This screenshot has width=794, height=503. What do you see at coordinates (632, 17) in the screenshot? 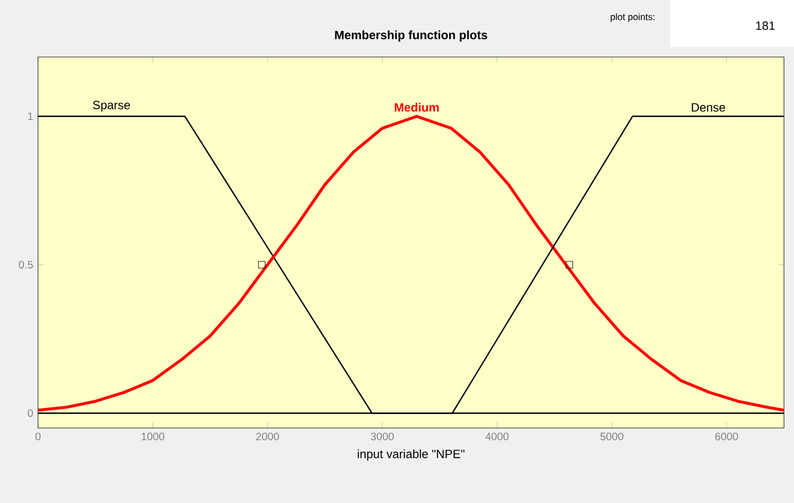
I see `text: plot points:` at bounding box center [632, 17].